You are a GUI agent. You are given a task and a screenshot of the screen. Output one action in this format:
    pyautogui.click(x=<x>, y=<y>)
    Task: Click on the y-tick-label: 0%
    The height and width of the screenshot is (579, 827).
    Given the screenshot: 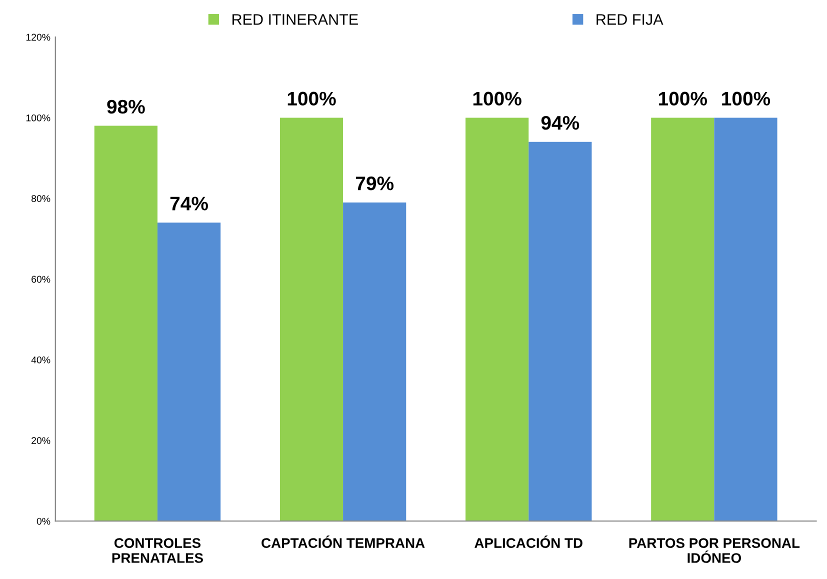 What is the action you would take?
    pyautogui.click(x=43, y=521)
    